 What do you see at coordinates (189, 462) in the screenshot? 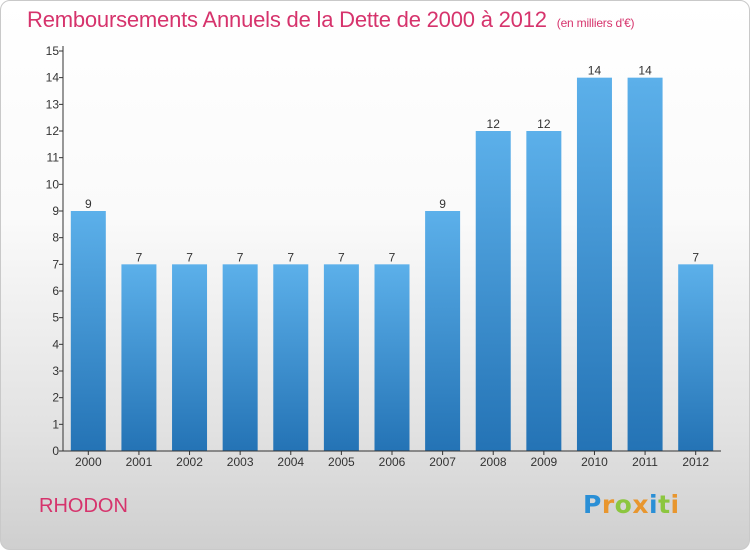
I see `x-tick-label: 2002` at bounding box center [189, 462].